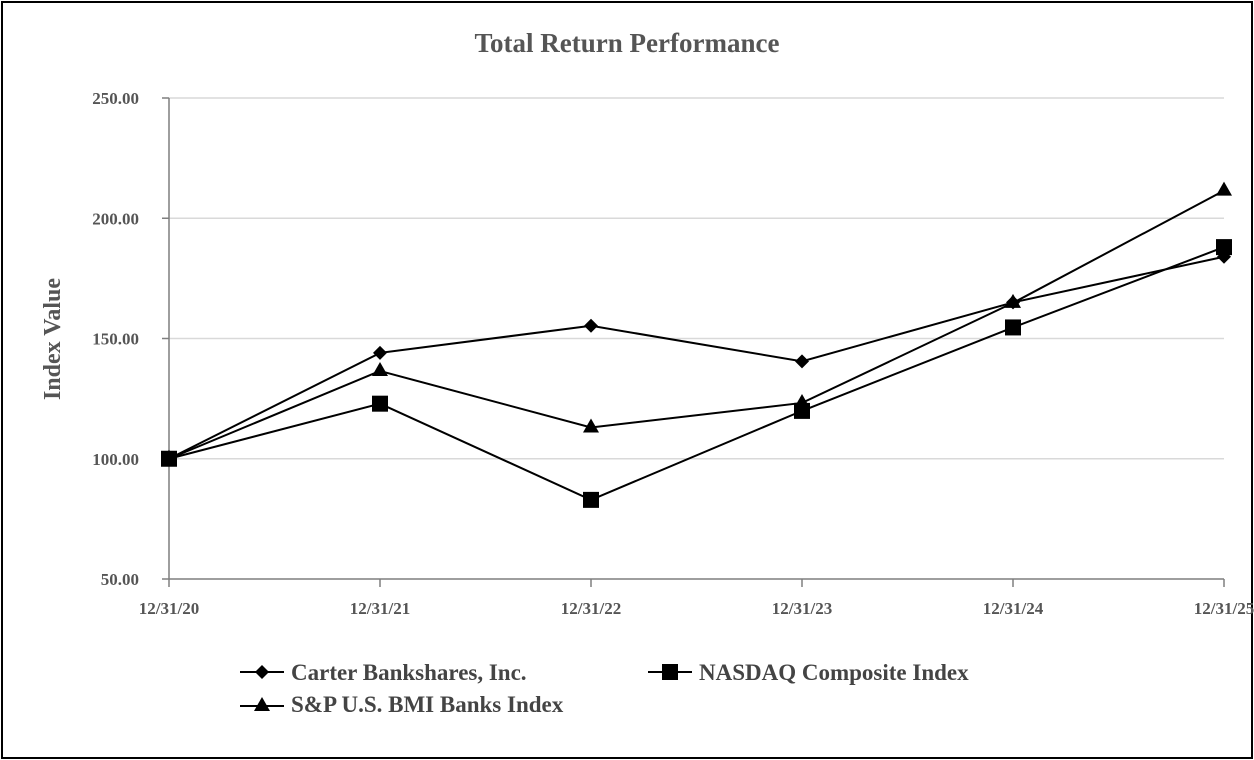  What do you see at coordinates (627, 43) in the screenshot?
I see `chart-title: Total Return Performance` at bounding box center [627, 43].